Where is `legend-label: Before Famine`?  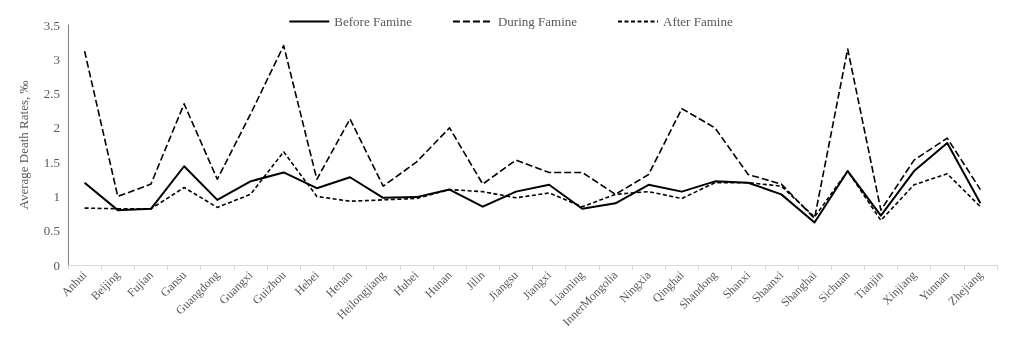
legend-label: Before Famine is located at coordinates (373, 21).